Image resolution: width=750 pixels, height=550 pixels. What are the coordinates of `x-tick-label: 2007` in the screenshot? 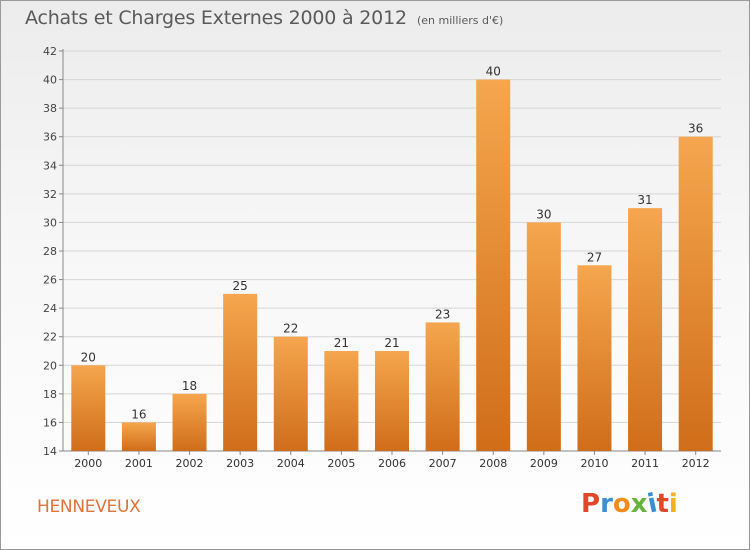 It's located at (443, 463).